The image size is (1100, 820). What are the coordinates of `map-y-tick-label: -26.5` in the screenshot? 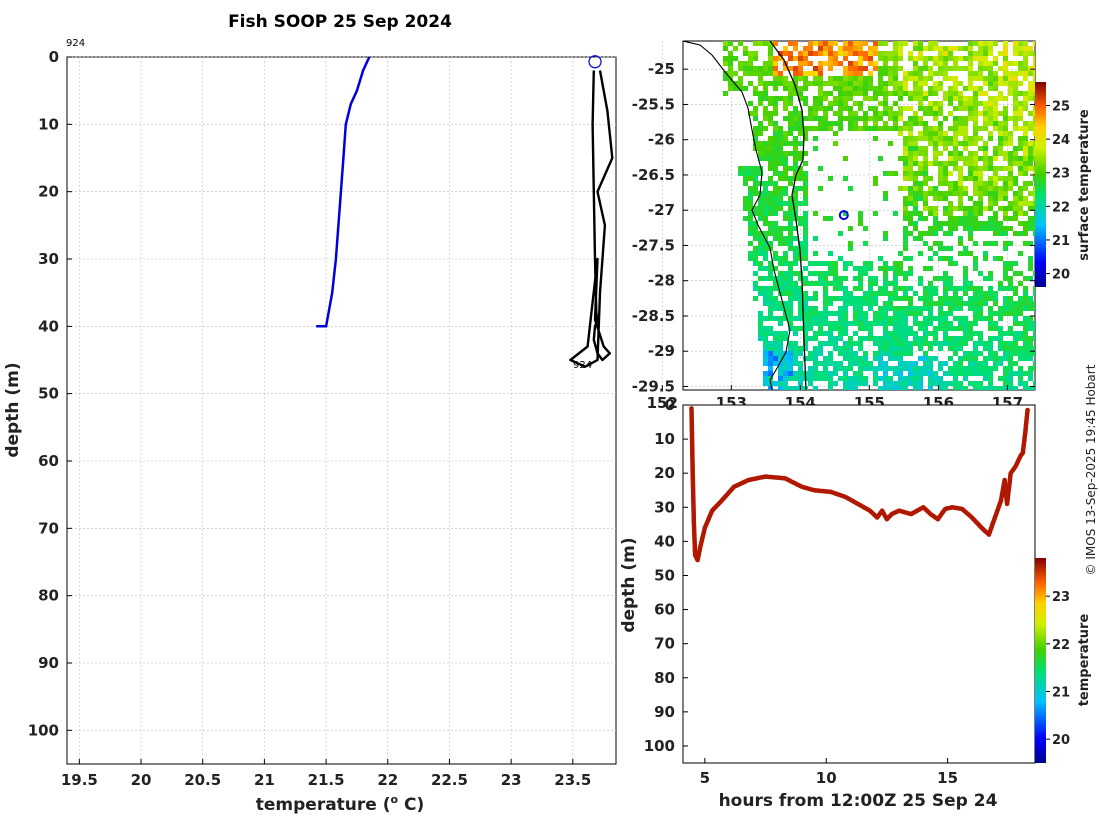 It's located at (653, 175).